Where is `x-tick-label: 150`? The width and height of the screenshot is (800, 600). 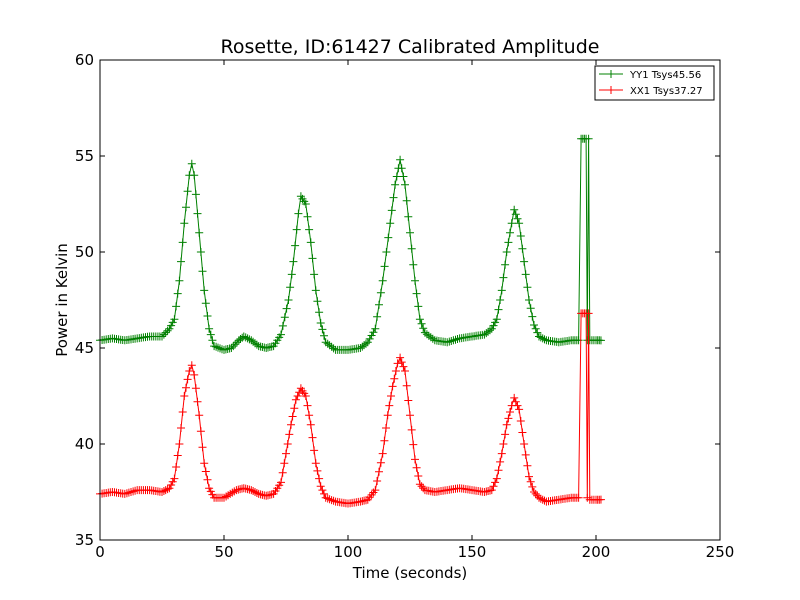
x-tick-label: 150 is located at coordinates (472, 552).